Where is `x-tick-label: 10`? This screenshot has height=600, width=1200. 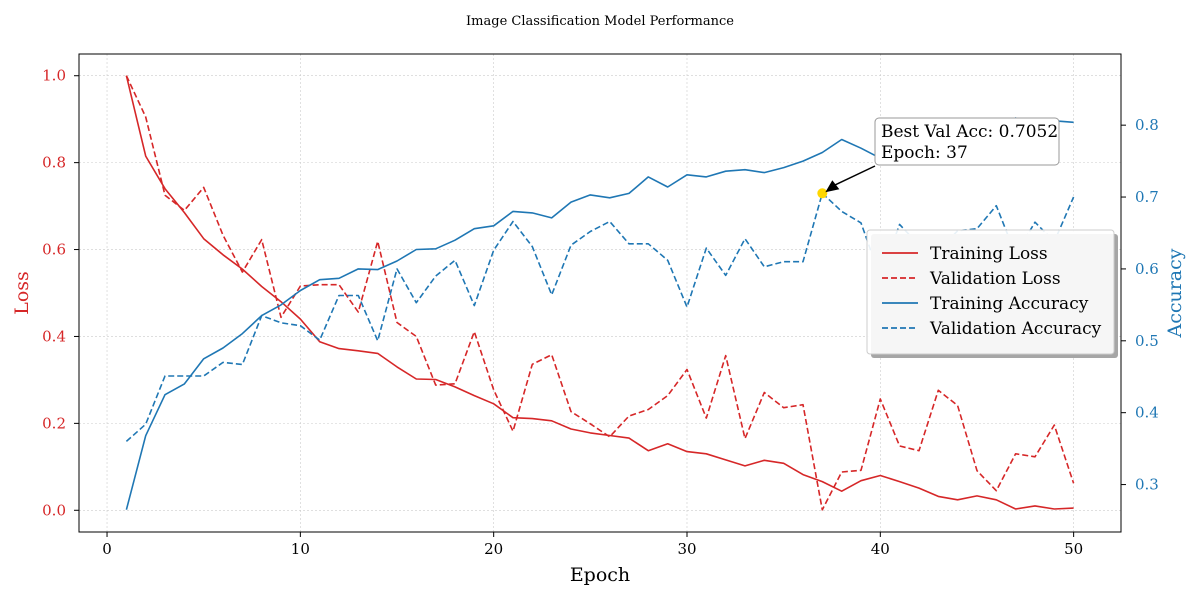
x-tick-label: 10 is located at coordinates (300, 549).